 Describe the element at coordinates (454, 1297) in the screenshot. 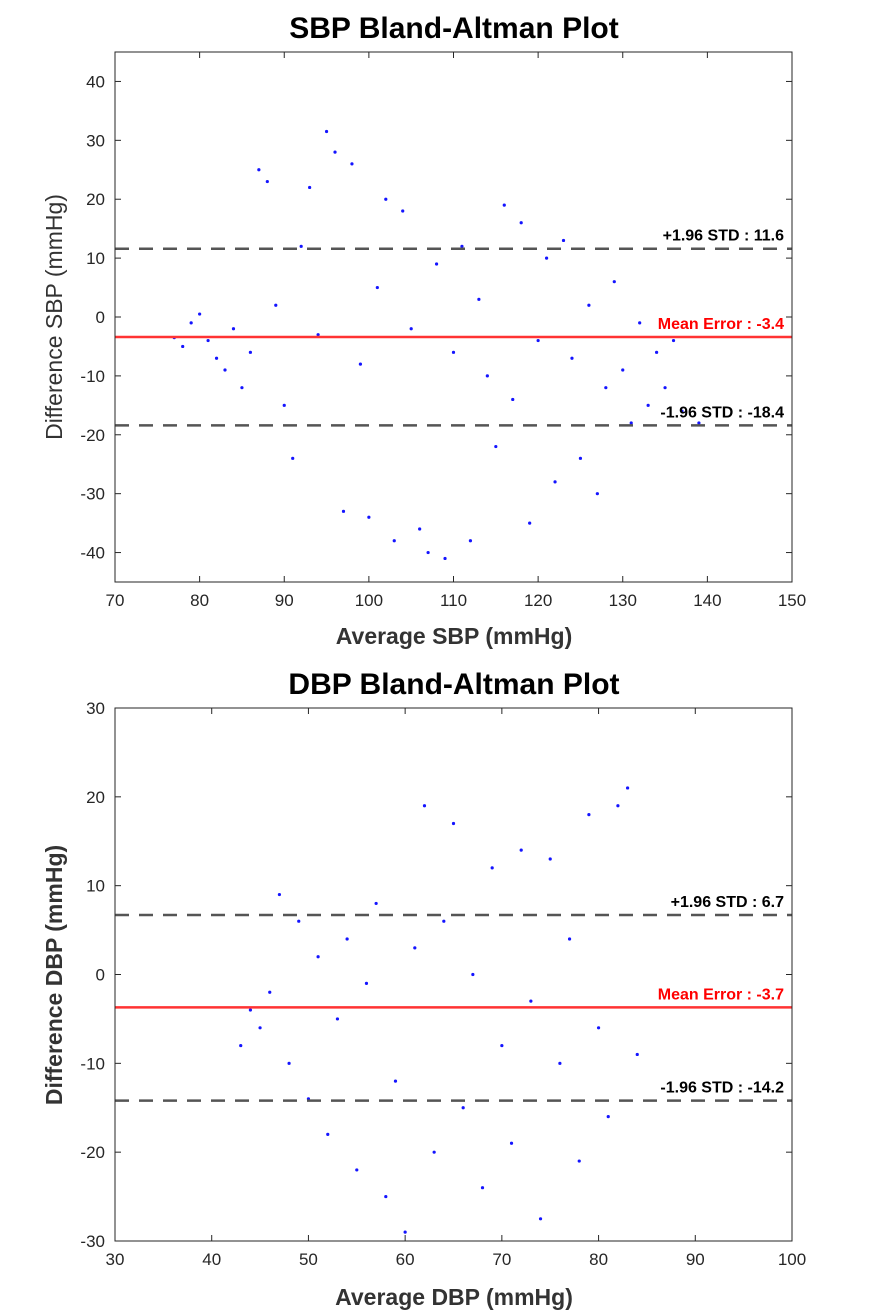

I see `dbp-x-axis-label: Average DBP (mmHg)` at that location.